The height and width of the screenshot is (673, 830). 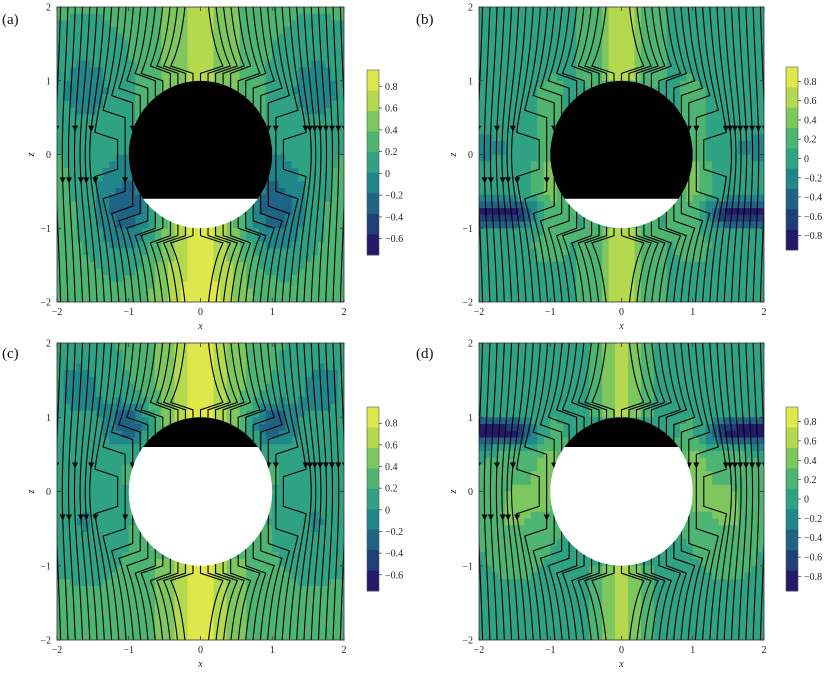 I want to click on panel-label: (b), so click(x=425, y=20).